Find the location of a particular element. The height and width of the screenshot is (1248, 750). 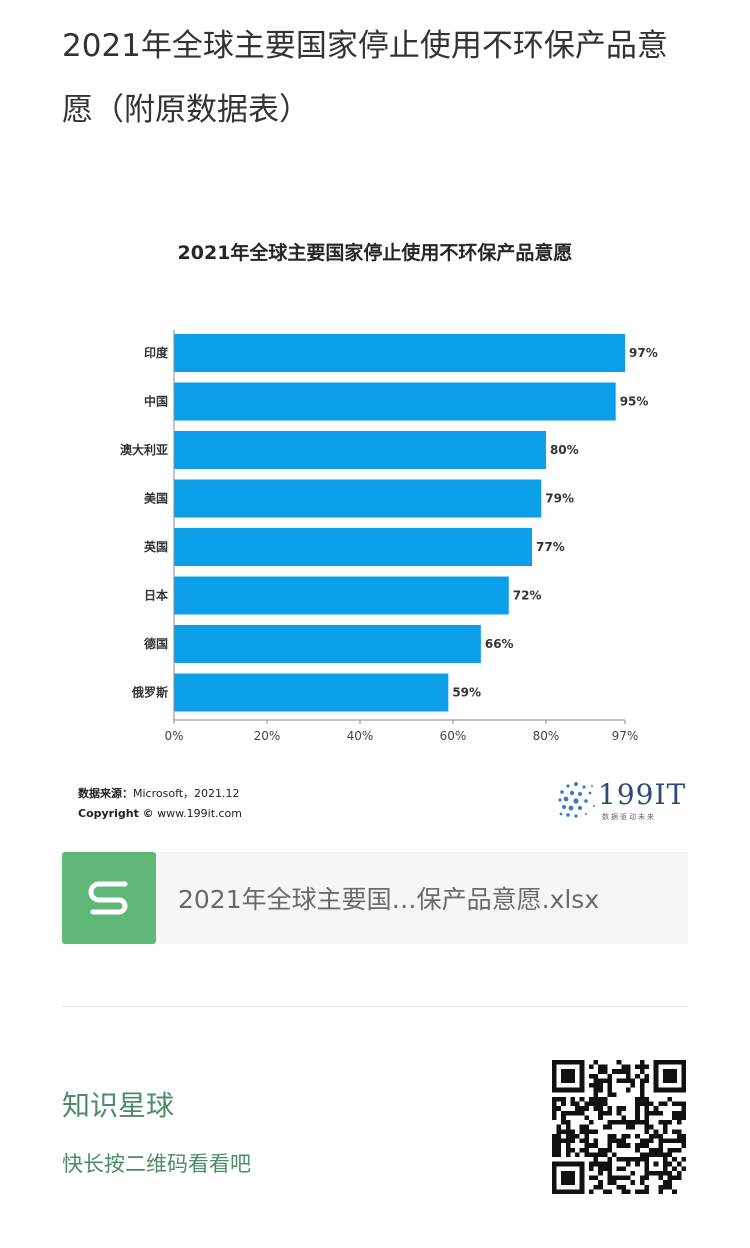

data-label: 95% is located at coordinates (634, 402).